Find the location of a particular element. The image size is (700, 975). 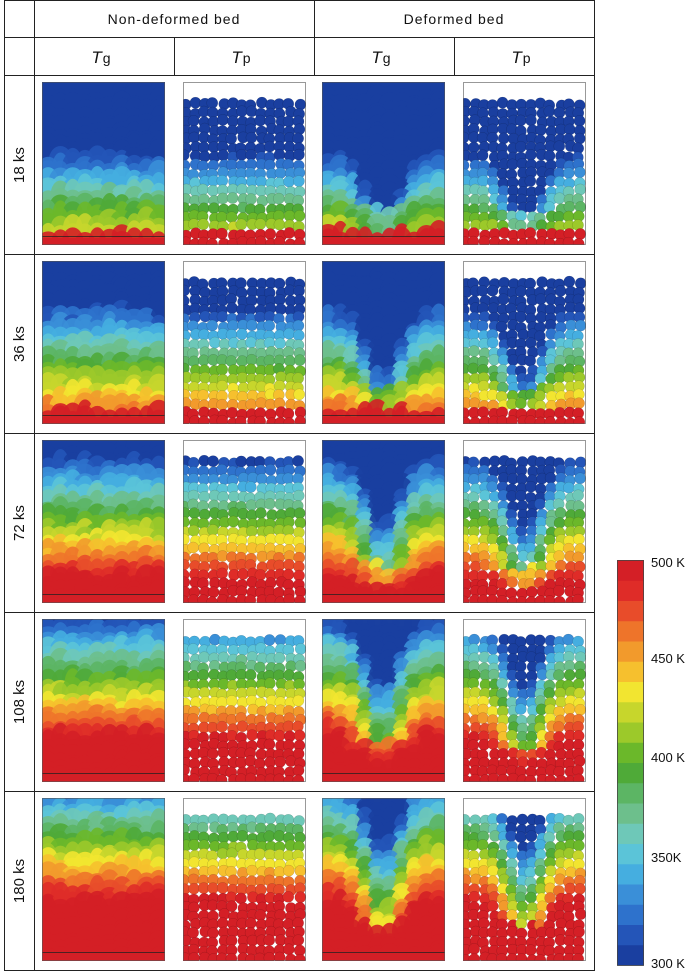

colorbar is located at coordinates (630, 763).